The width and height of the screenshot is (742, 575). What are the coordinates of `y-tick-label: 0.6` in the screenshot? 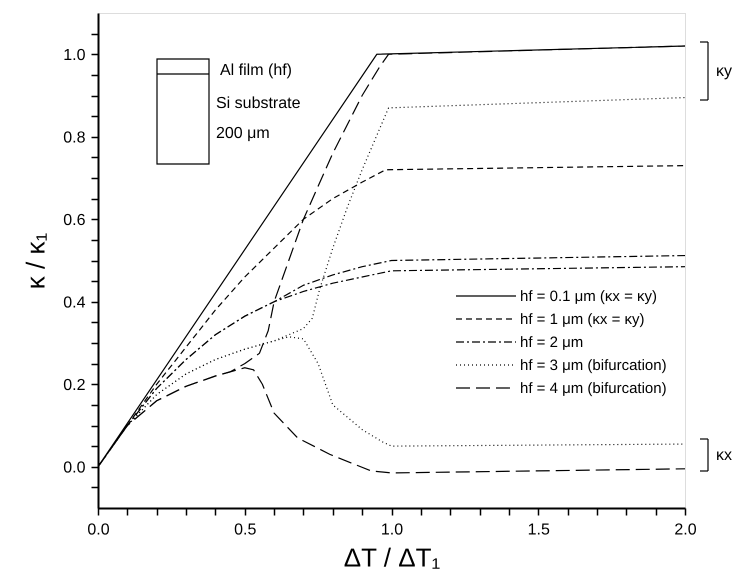 It's located at (74, 220).